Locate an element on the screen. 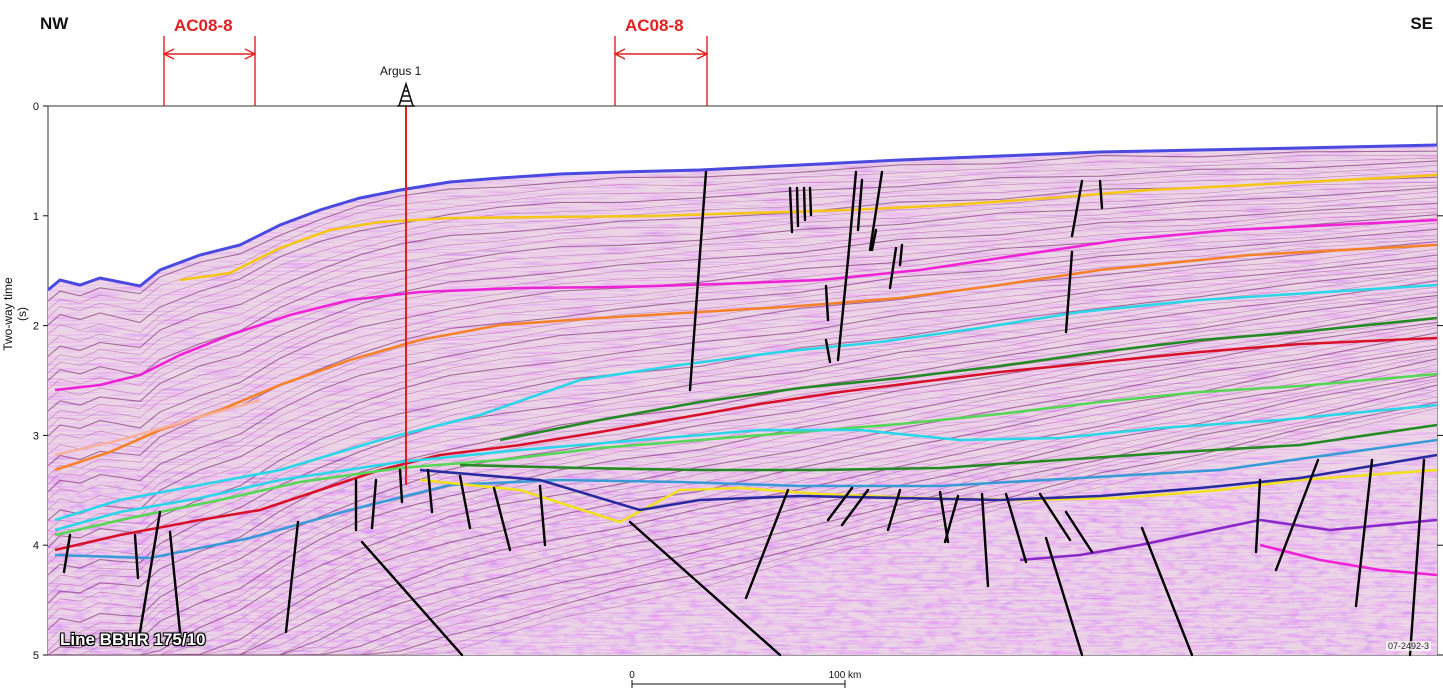 Image resolution: width=1443 pixels, height=700 pixels. y-tick-label-1: 1 is located at coordinates (36, 217).